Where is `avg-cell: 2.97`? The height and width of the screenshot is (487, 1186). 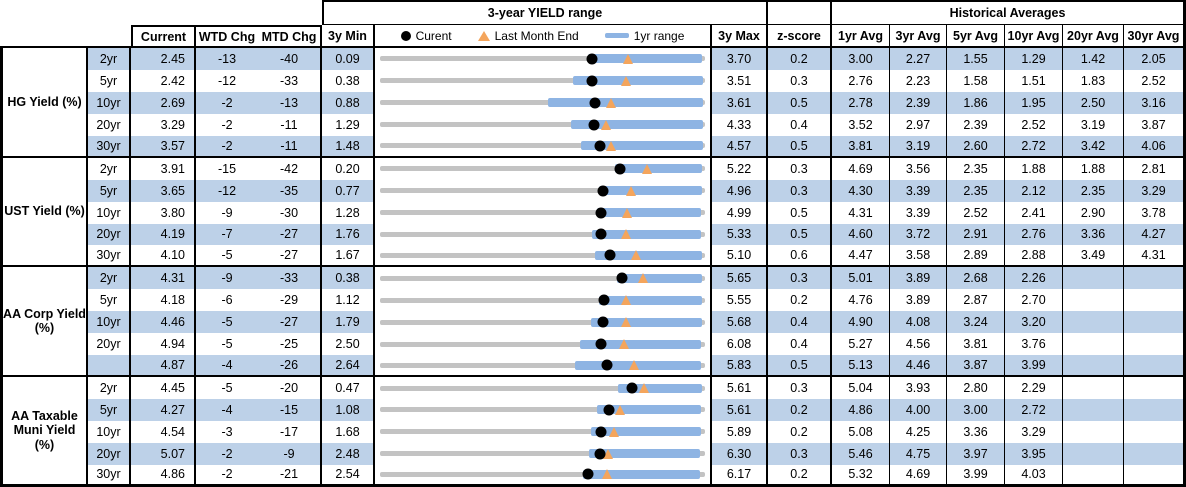
avg-cell: 2.97 is located at coordinates (918, 124).